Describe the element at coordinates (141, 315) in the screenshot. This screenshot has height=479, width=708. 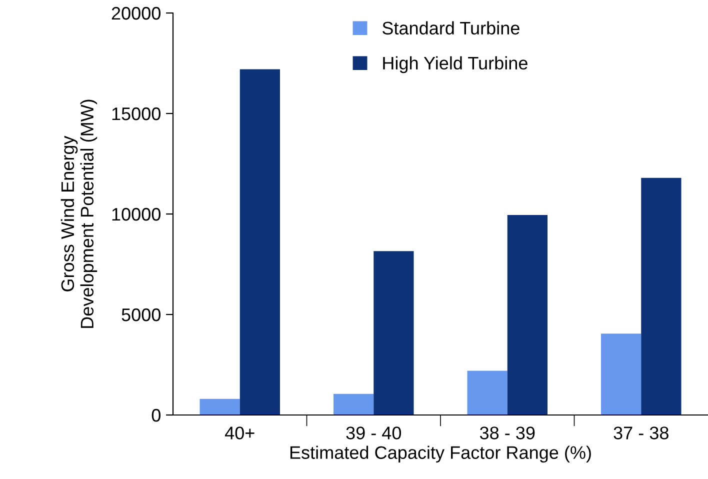
I see `y-tick-label: 5000` at that location.